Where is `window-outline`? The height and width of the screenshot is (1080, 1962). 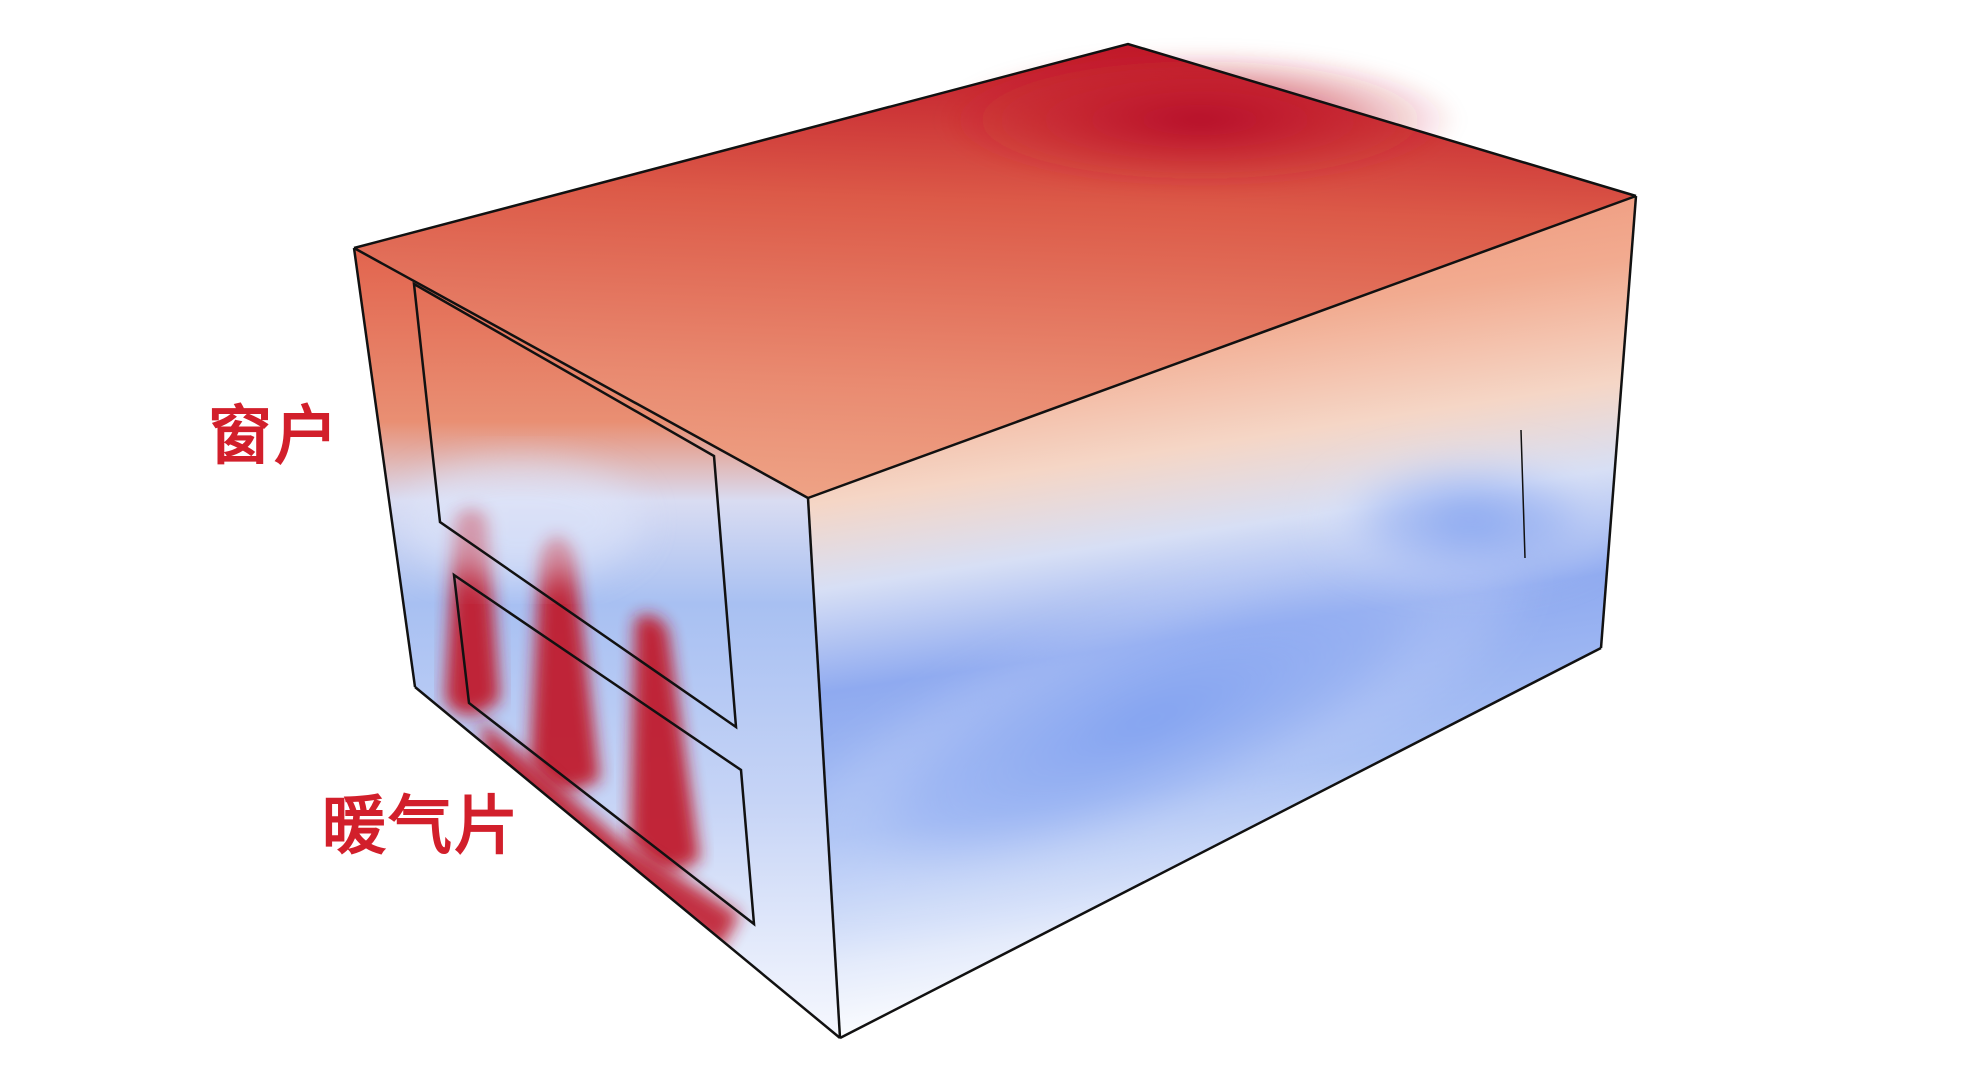
window-outline is located at coordinates (575, 505).